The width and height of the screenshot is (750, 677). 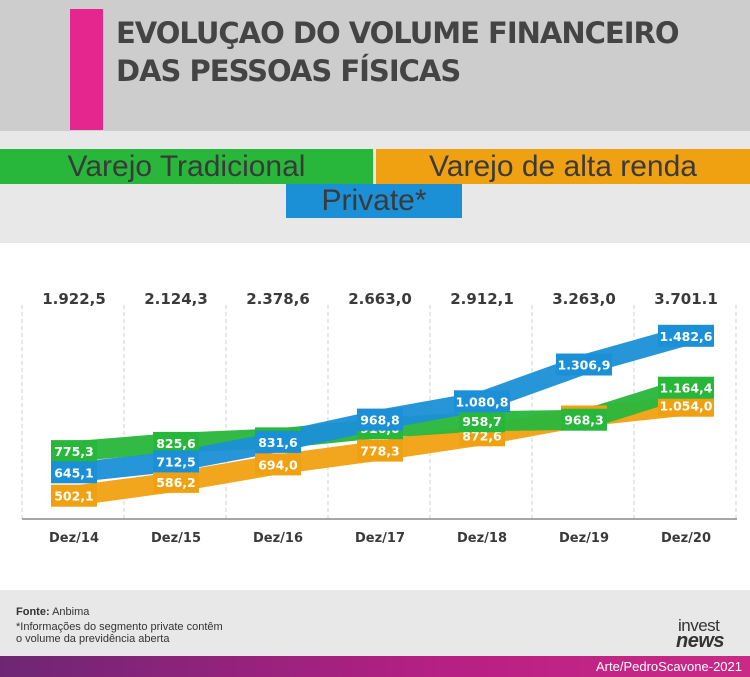 I want to click on legend-varejo-tradicional: Varejo Tradicional, so click(x=186, y=166).